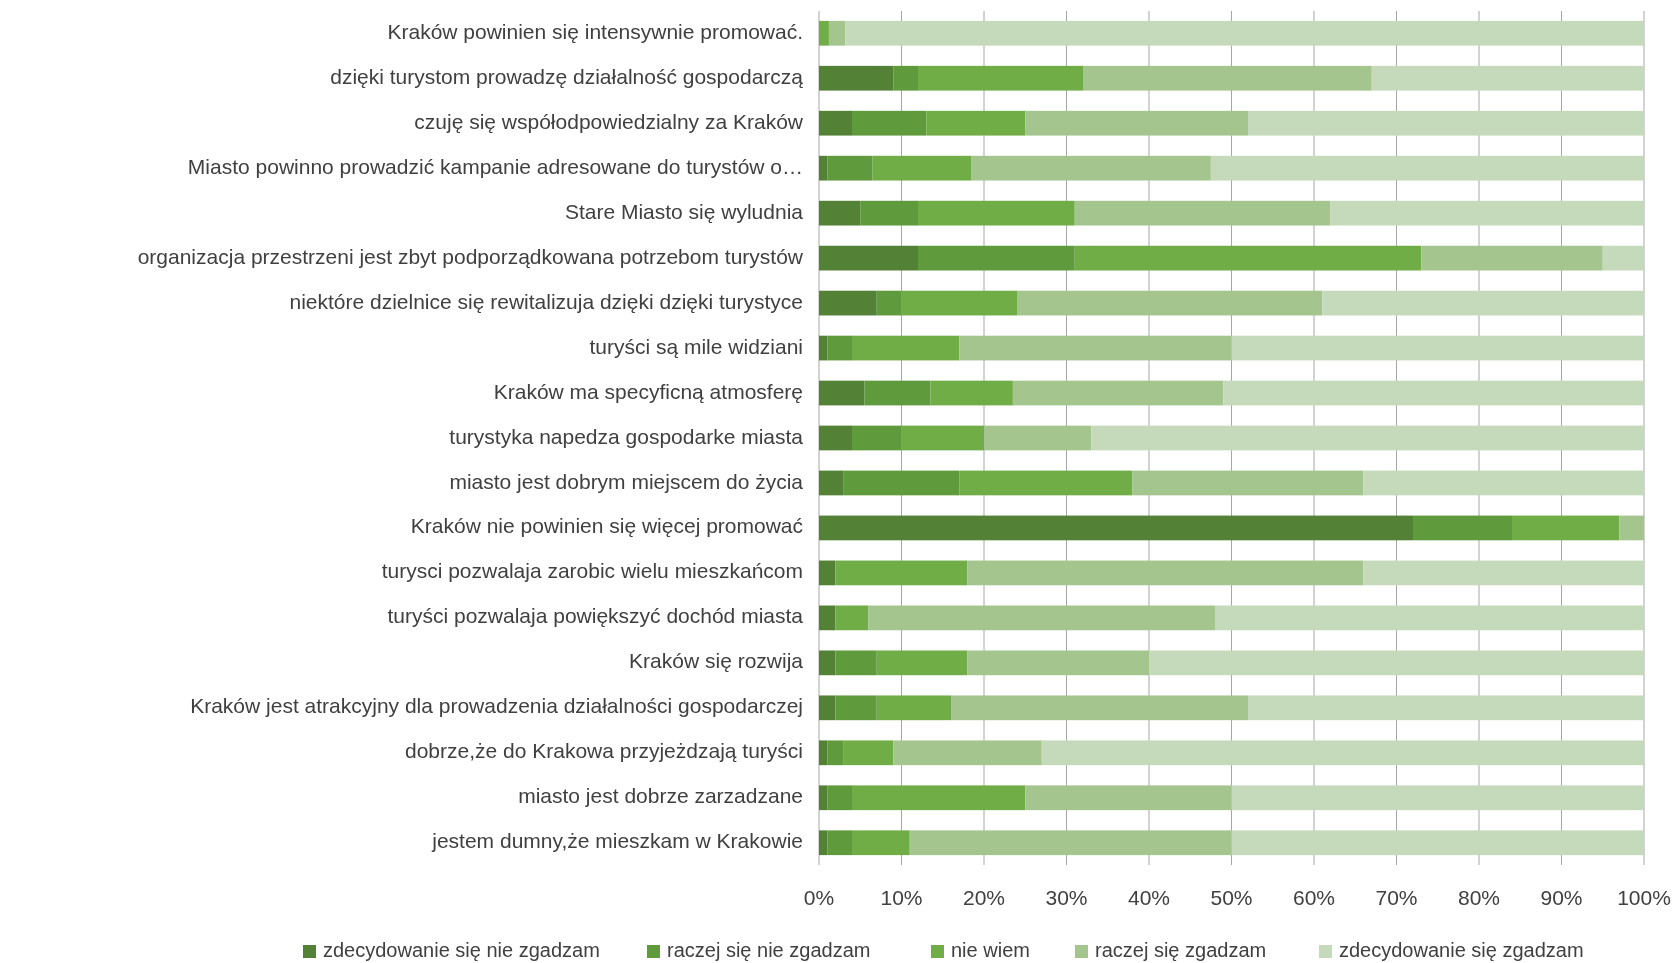 Image resolution: width=1678 pixels, height=963 pixels. Describe the element at coordinates (684, 211) in the screenshot. I see `y-tick-label: Stare Miasto się wyludnia` at that location.